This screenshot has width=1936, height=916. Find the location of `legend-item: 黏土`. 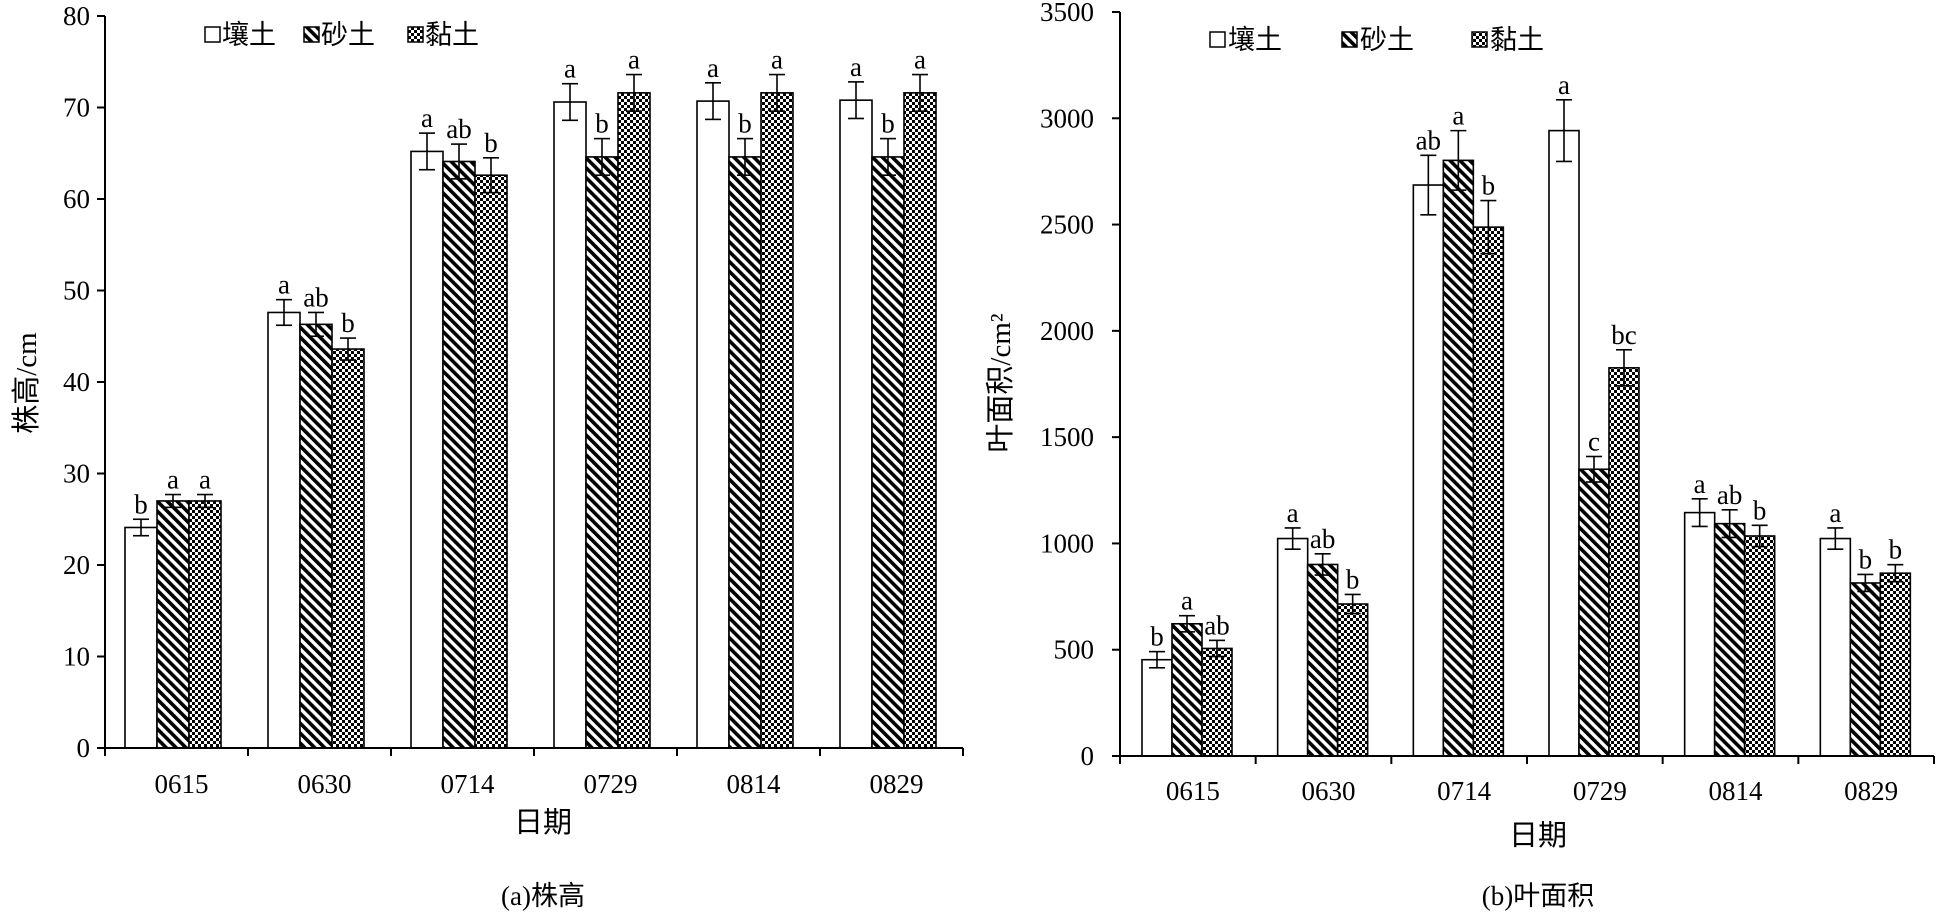

legend-item: 黏土 is located at coordinates (443, 35).